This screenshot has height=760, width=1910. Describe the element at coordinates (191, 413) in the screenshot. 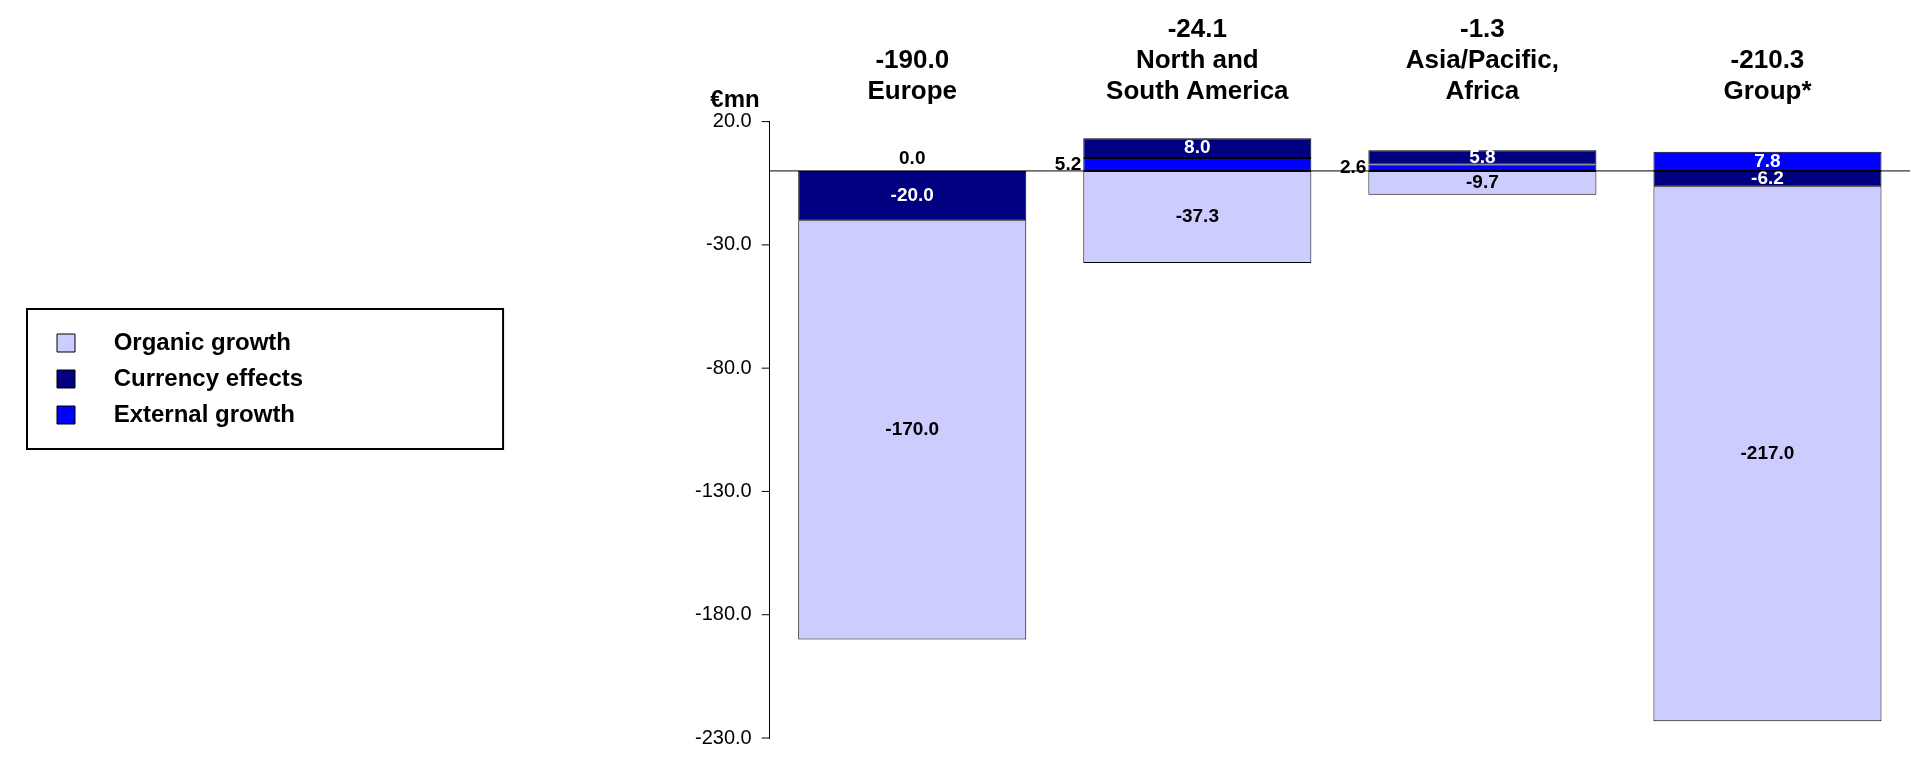

I see `legend-label: External growth` at that location.